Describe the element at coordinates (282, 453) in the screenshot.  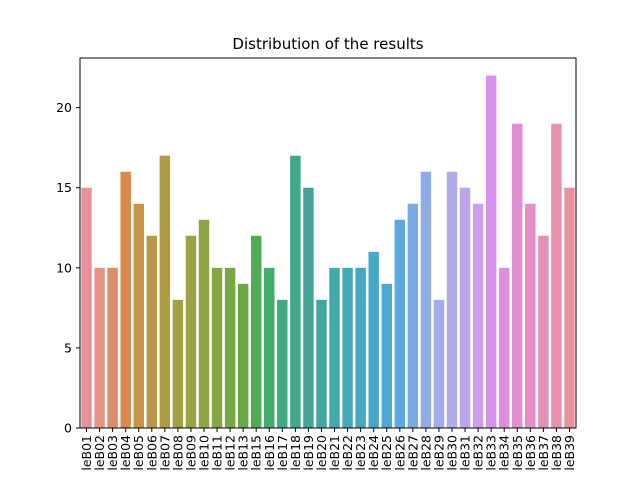
I see `x-tick-label: leB17` at that location.